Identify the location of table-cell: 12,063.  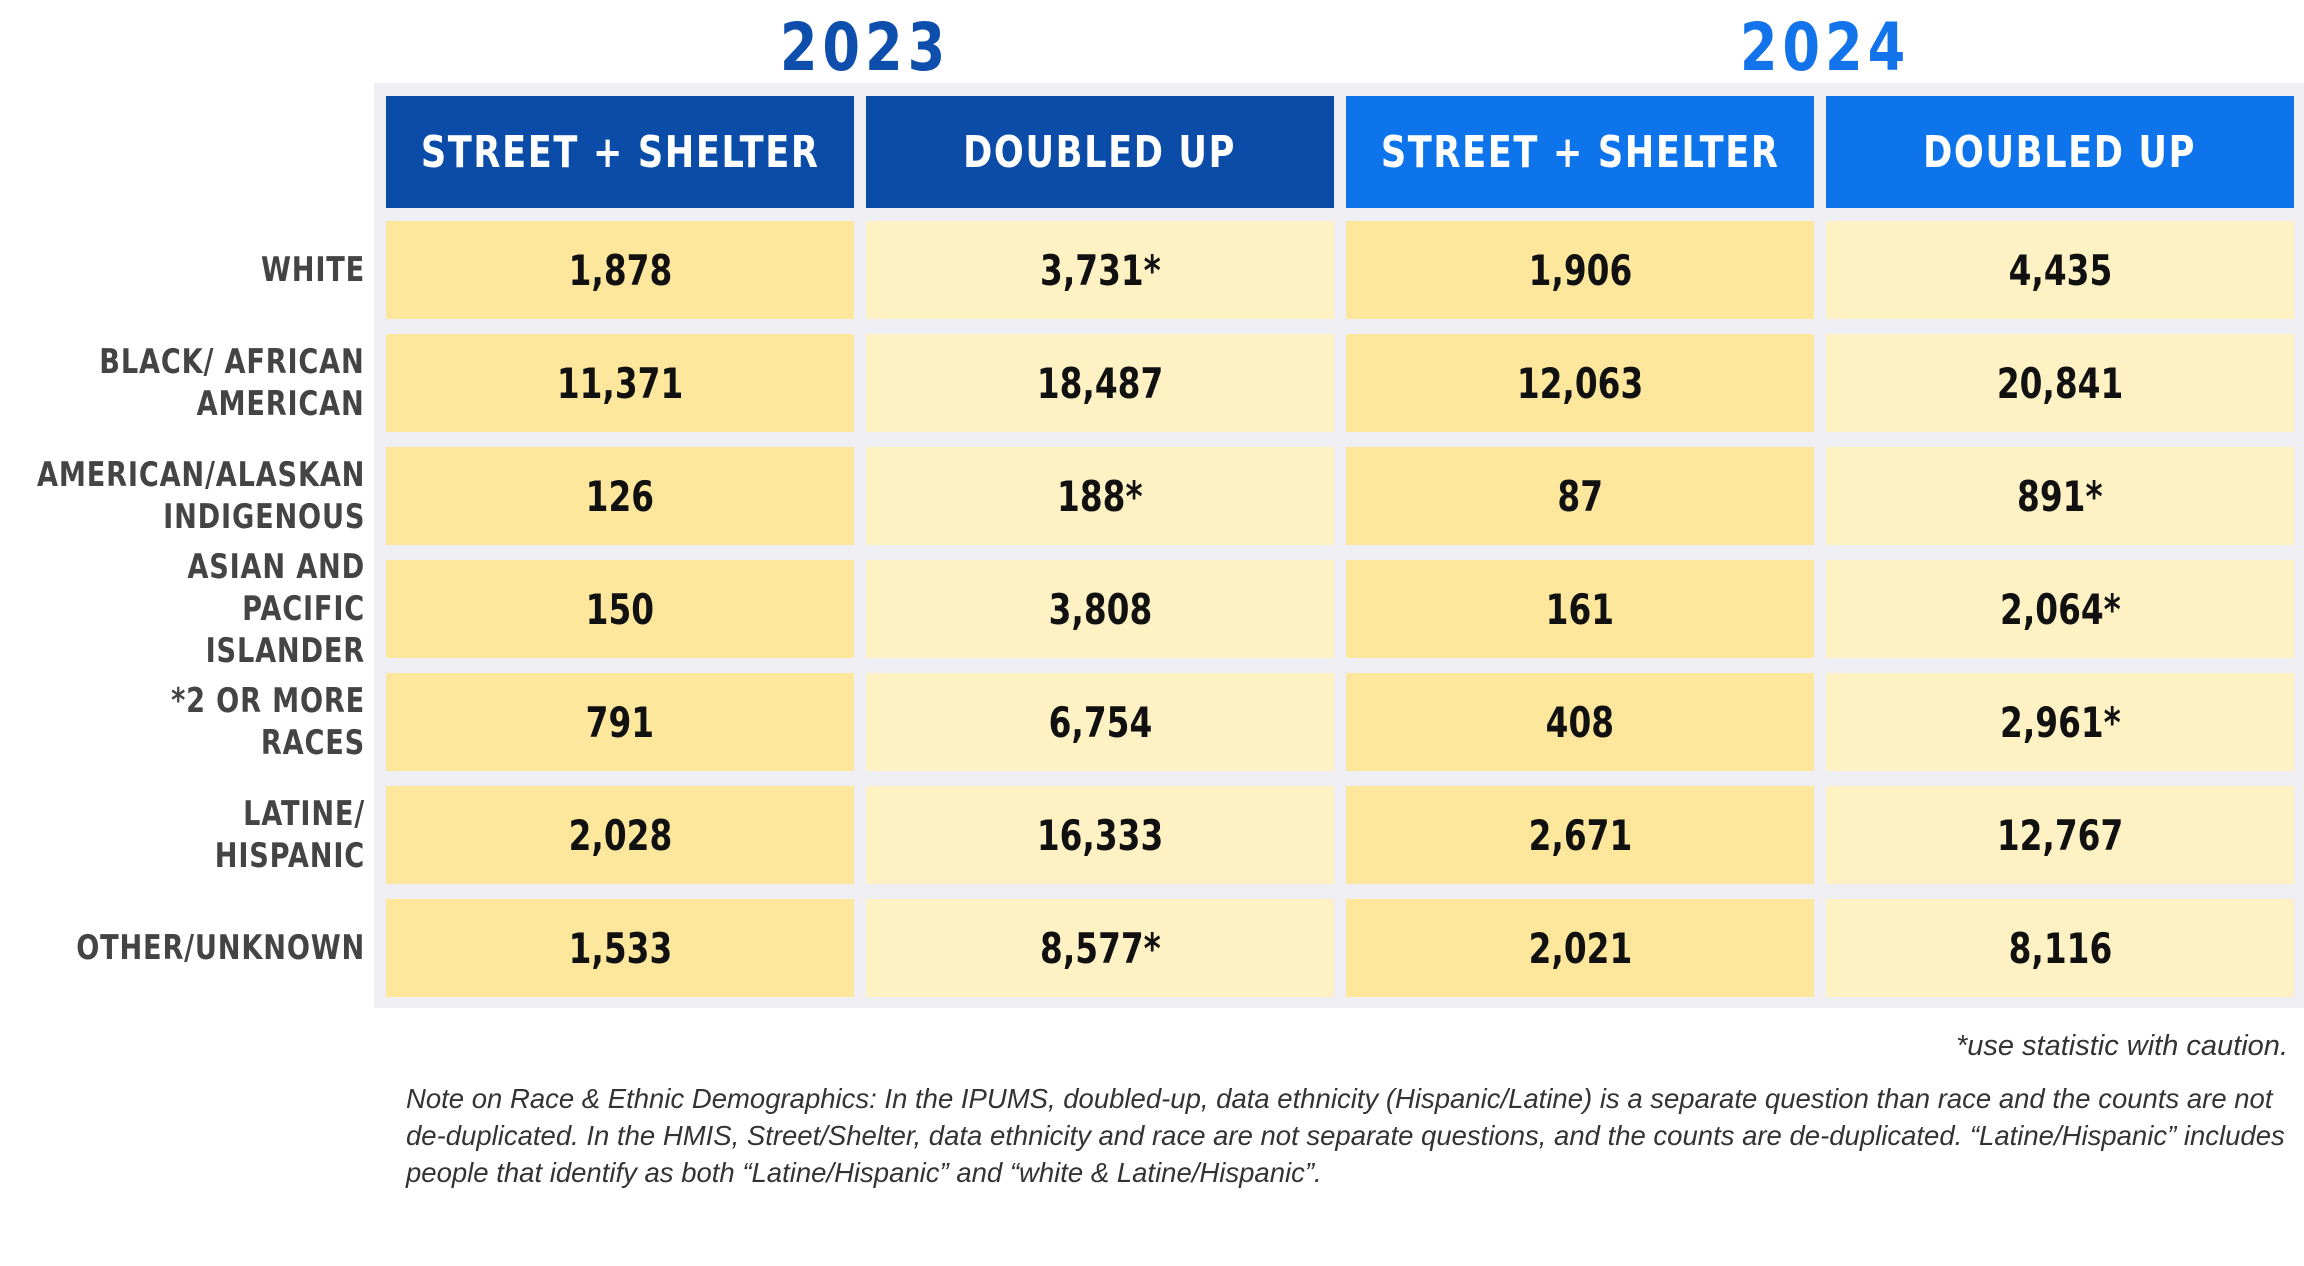
(1580, 383).